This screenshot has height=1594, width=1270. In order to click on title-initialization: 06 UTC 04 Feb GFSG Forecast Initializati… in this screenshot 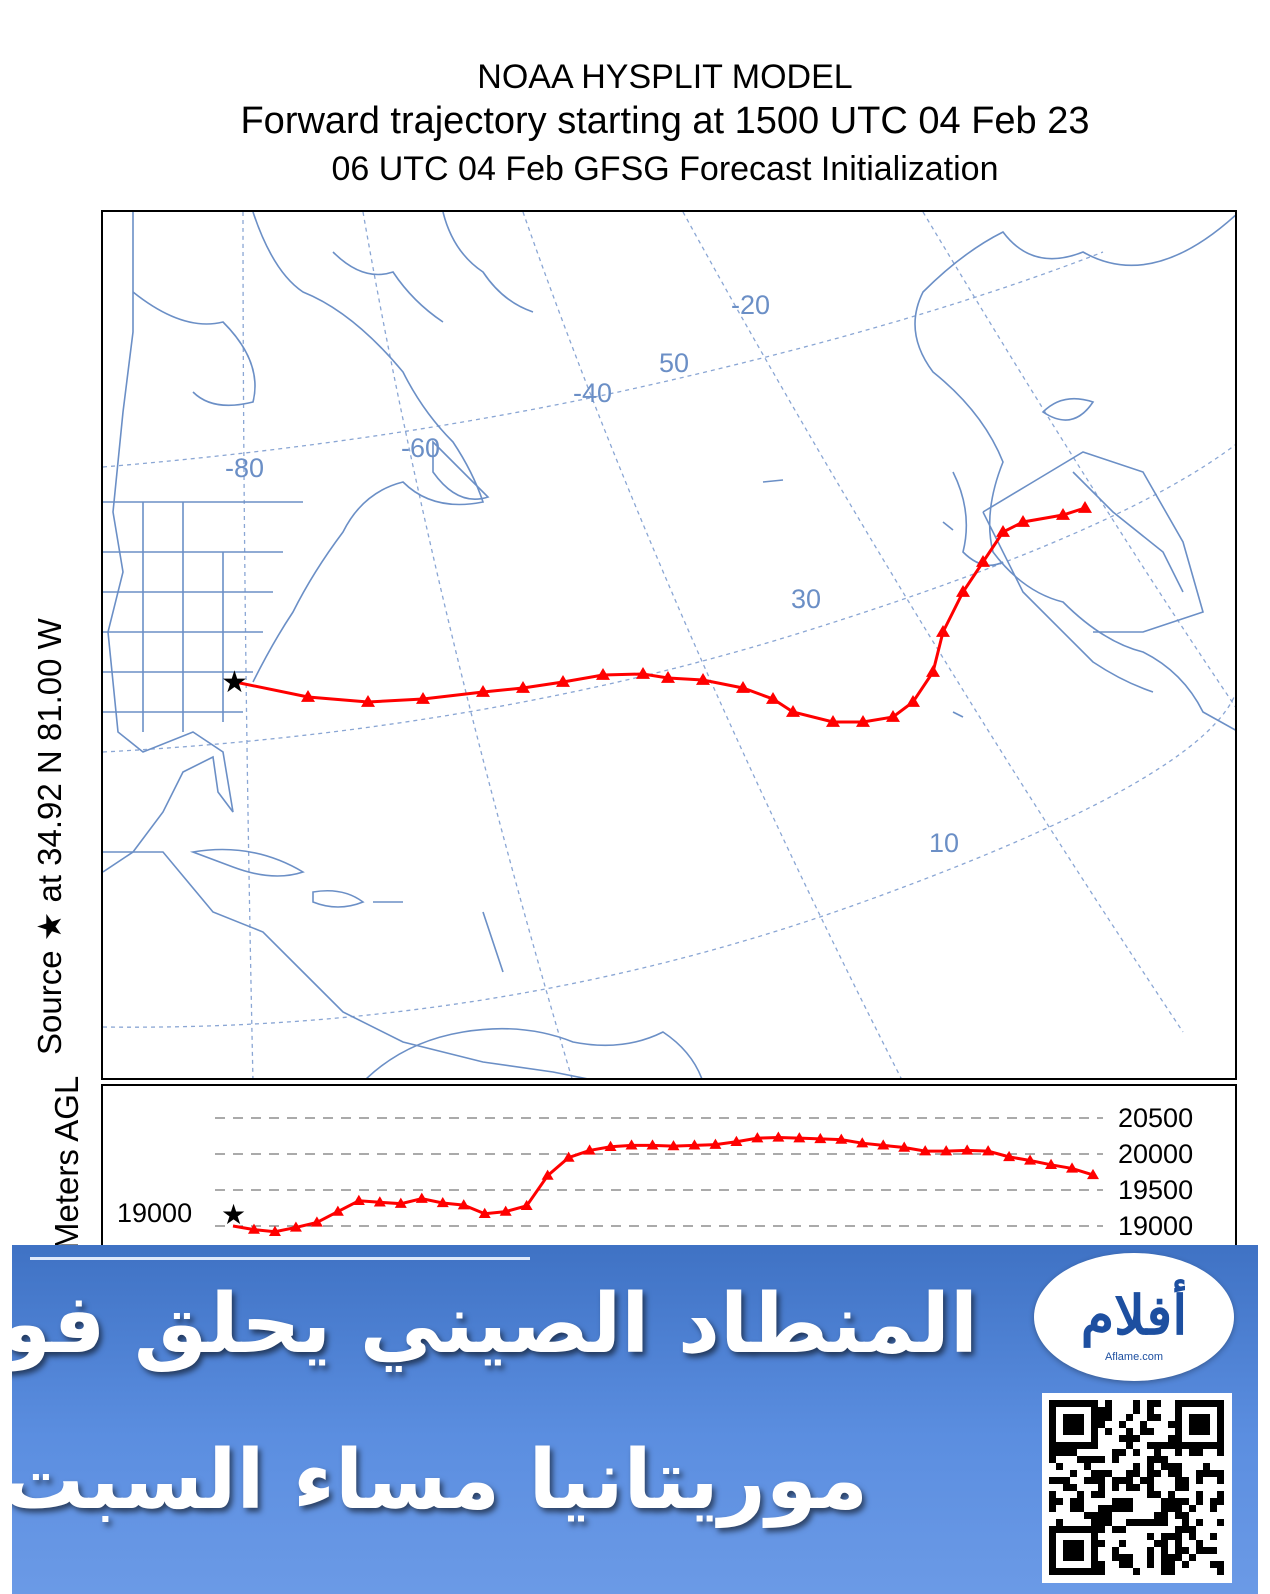, I will do `click(665, 169)`.